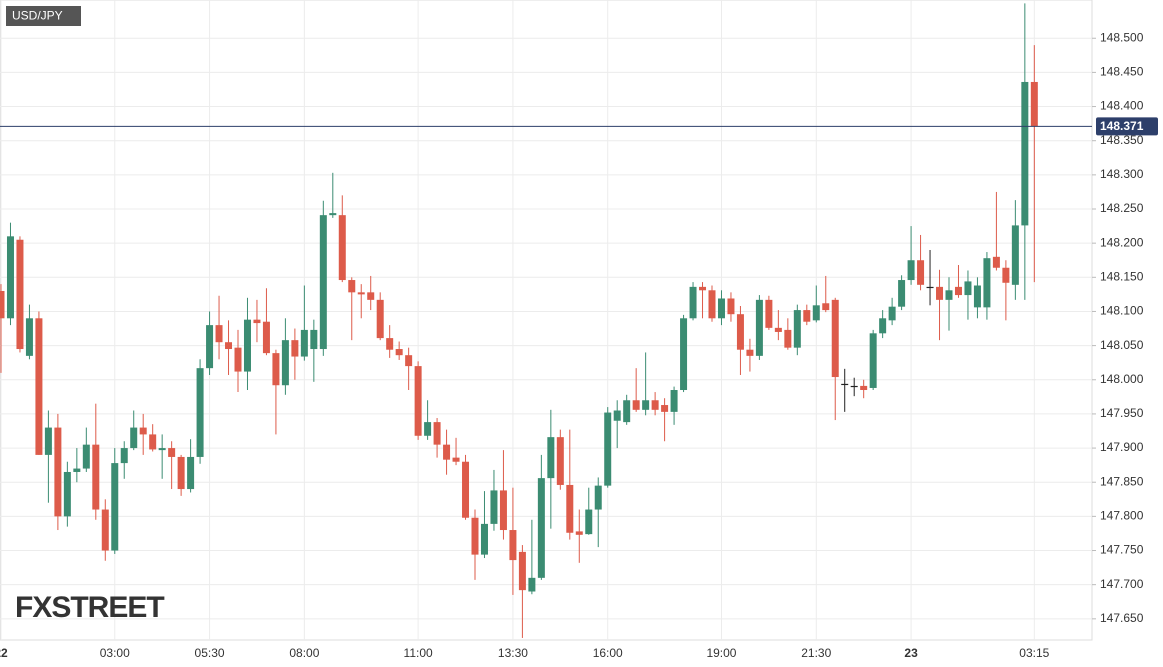 This screenshot has height=667, width=1163. Describe the element at coordinates (115, 653) in the screenshot. I see `x-tick-label: 03:00` at that location.